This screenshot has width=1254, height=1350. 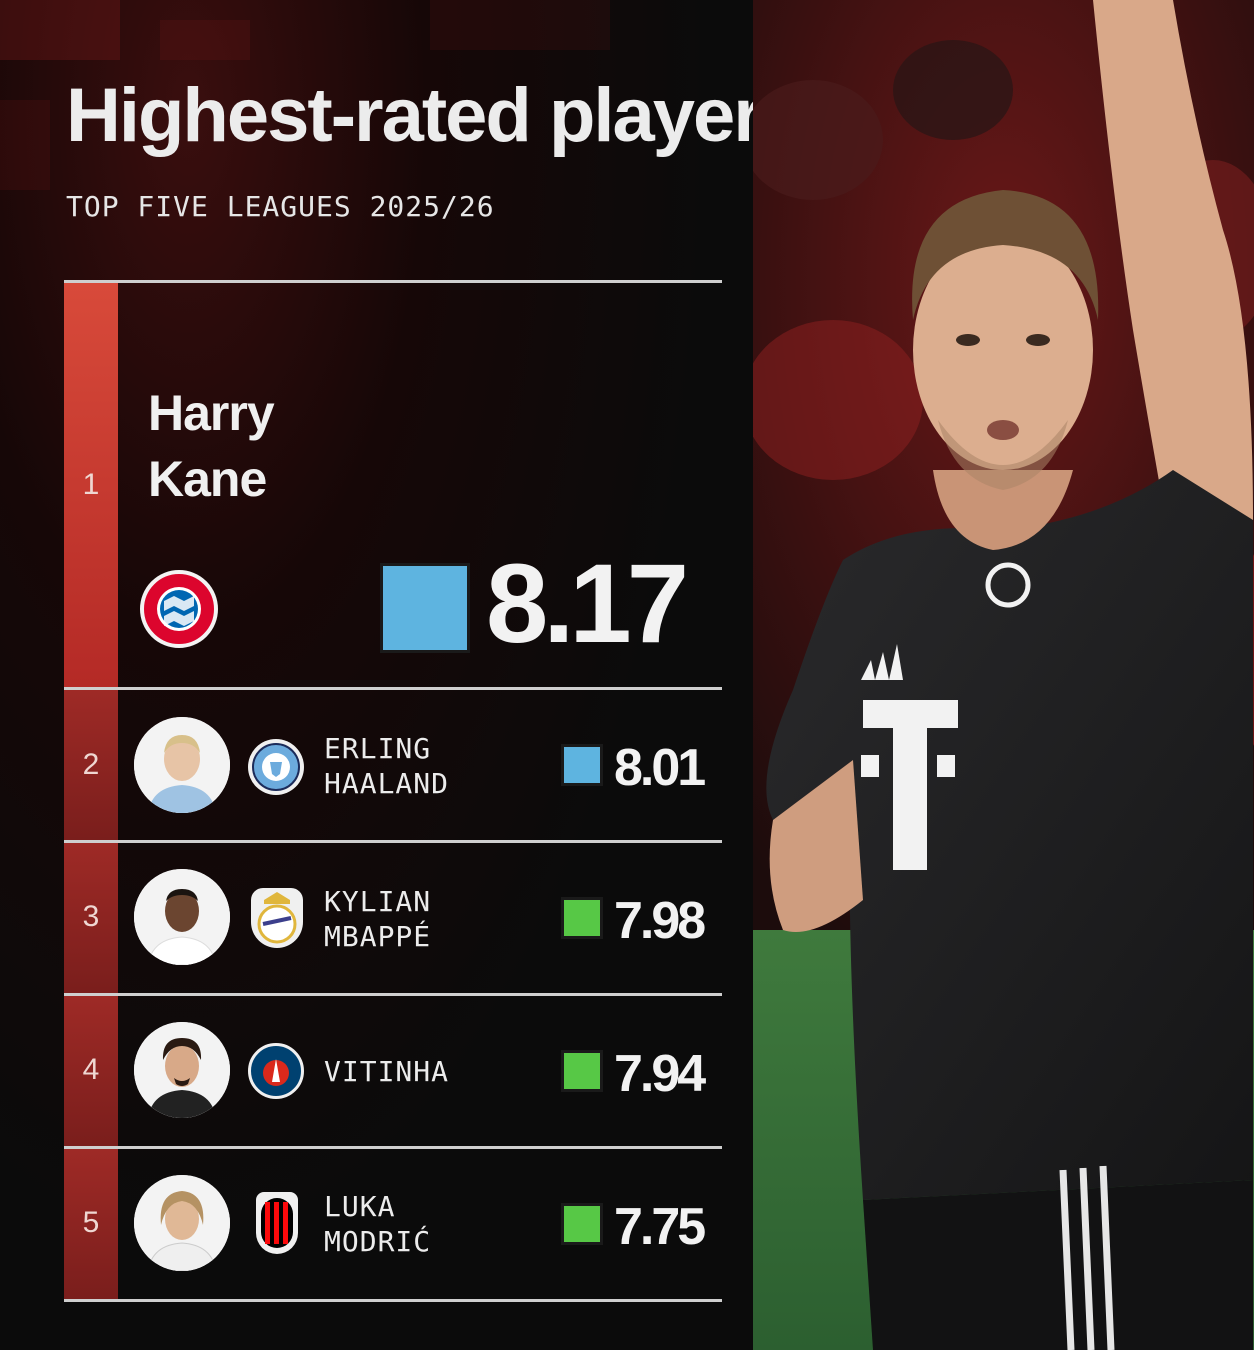 I want to click on bayern-munich-badge-icon, so click(x=179, y=609).